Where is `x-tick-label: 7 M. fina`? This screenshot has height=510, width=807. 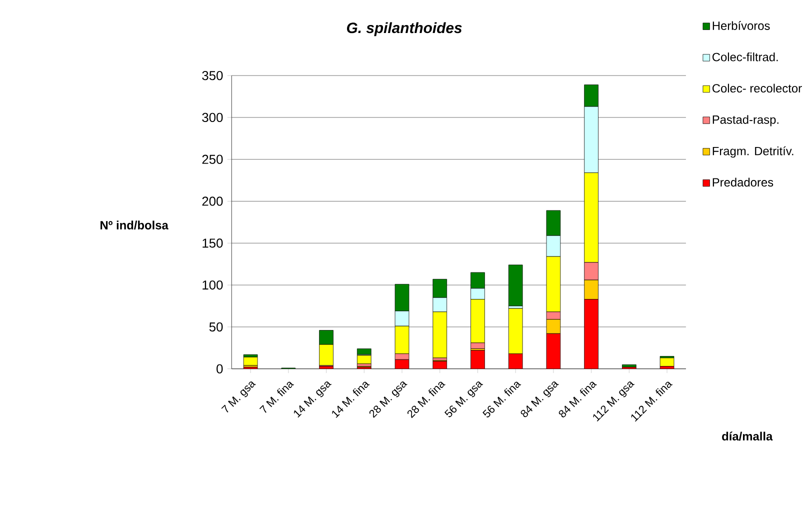 x-tick-label: 7 M. fina is located at coordinates (276, 397).